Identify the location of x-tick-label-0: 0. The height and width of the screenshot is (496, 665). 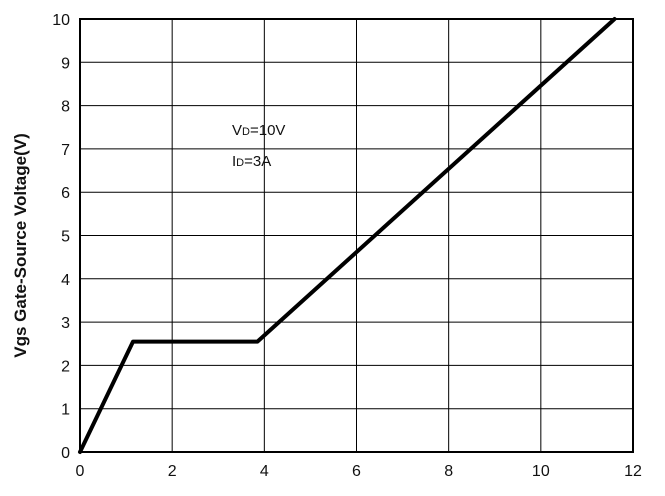
(80, 471).